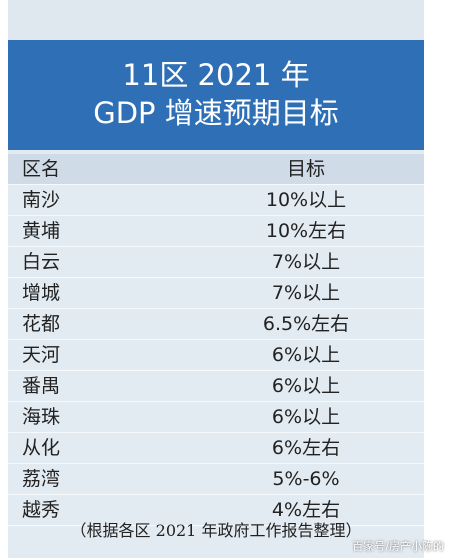 Image resolution: width=450 pixels, height=558 pixels. What do you see at coordinates (216, 293) in the screenshot?
I see `table-row: 增城 7%以上` at bounding box center [216, 293].